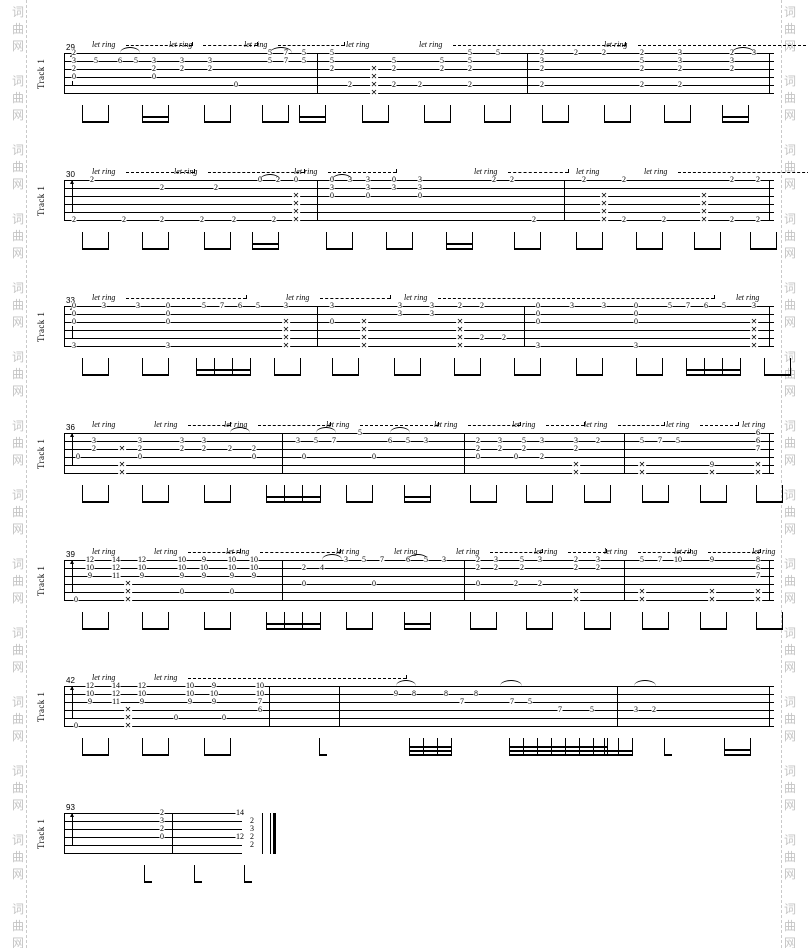 The width and height of the screenshot is (808, 948). What do you see at coordinates (419, 702) in the screenshot?
I see `staff-line` at bounding box center [419, 702].